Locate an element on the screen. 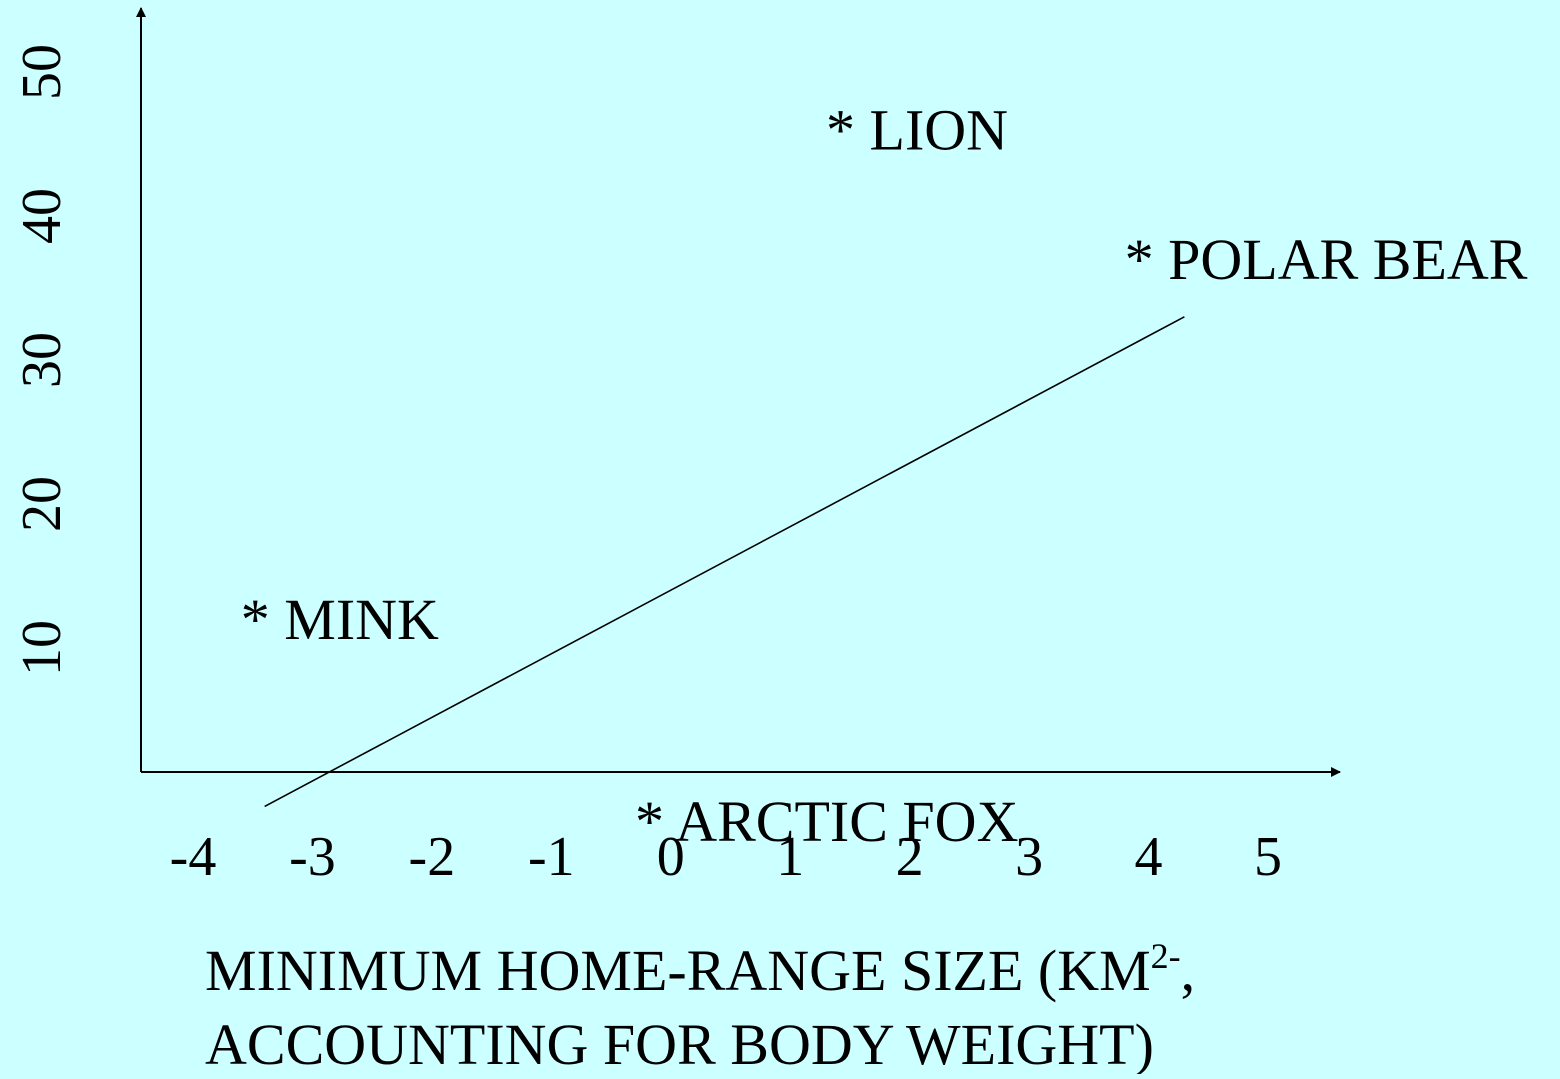 The image size is (1560, 1079). x-tick-label: -3 is located at coordinates (312, 857).